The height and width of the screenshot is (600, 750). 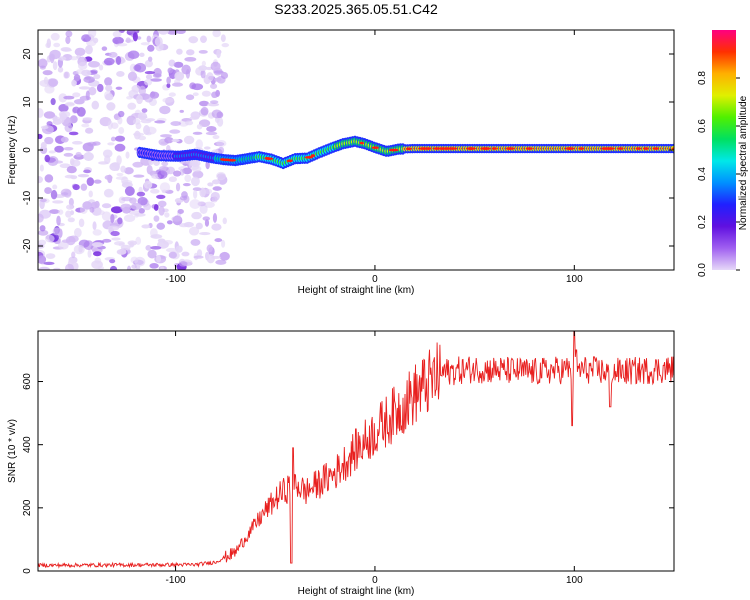 What do you see at coordinates (12, 451) in the screenshot?
I see `snr-ylabel: SNR (10 * v/v)` at bounding box center [12, 451].